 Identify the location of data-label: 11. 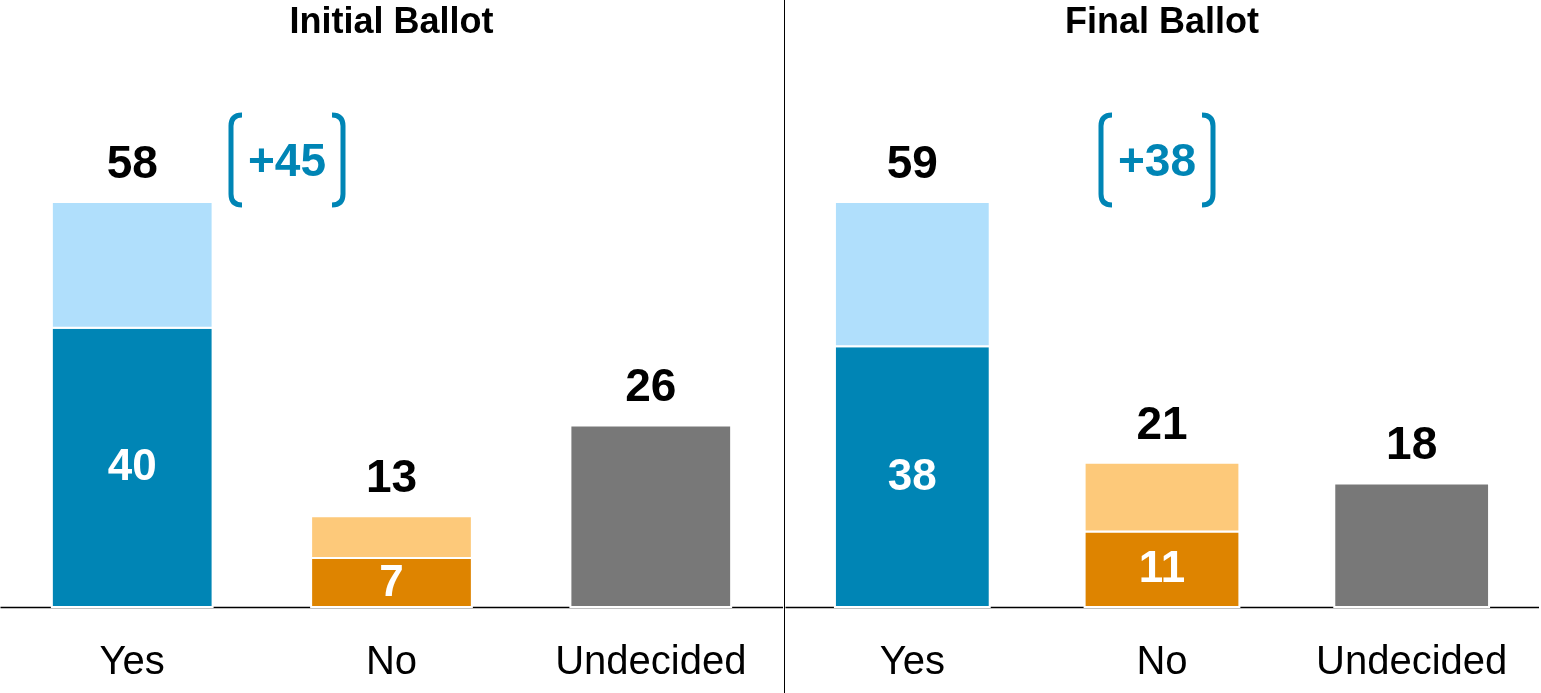
(1162, 567).